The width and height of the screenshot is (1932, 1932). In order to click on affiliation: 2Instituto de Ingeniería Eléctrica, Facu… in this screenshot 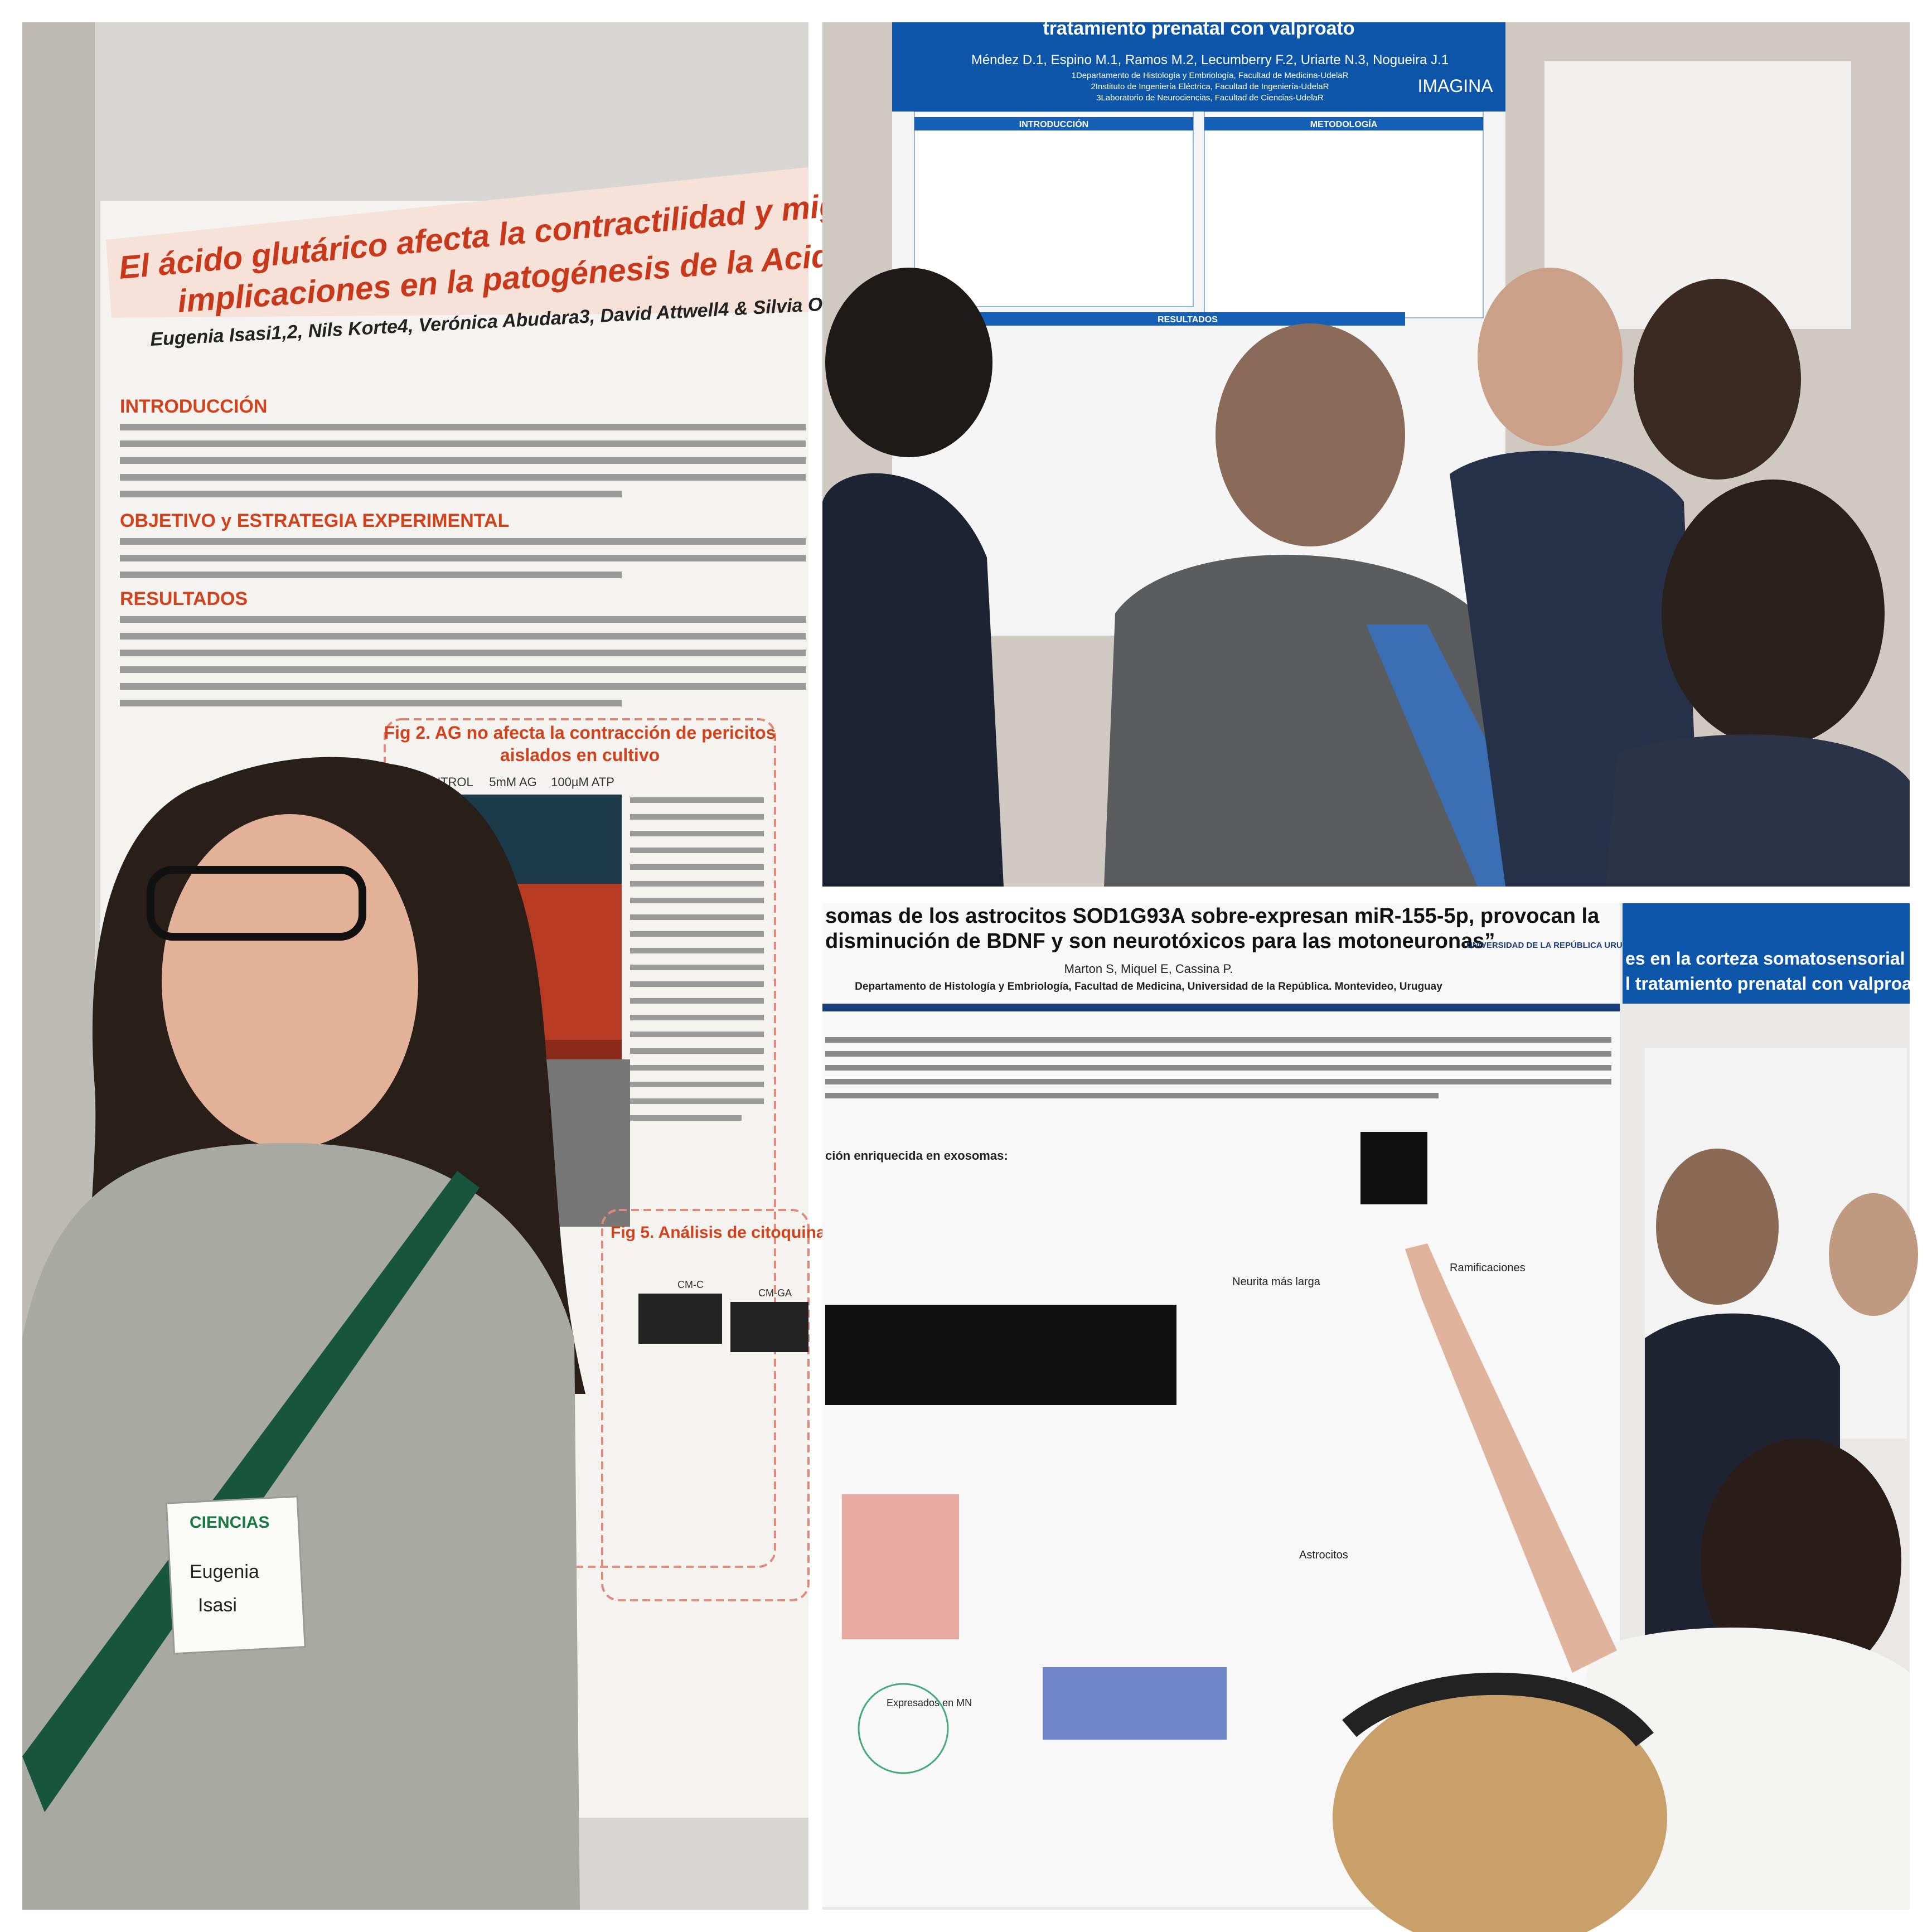, I will do `click(1210, 86)`.